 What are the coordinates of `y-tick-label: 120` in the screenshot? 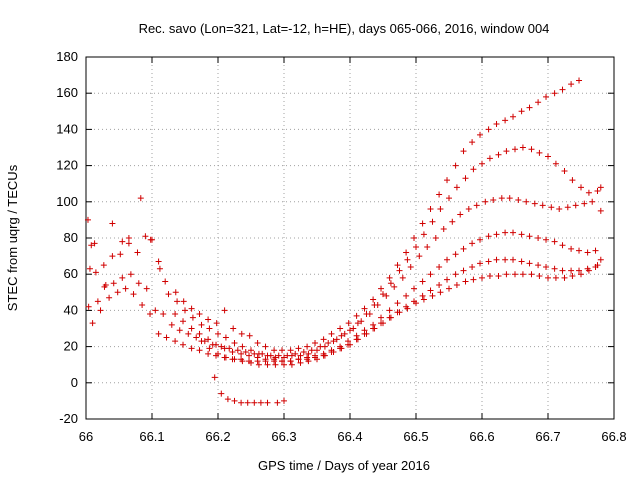 It's located at (67, 165).